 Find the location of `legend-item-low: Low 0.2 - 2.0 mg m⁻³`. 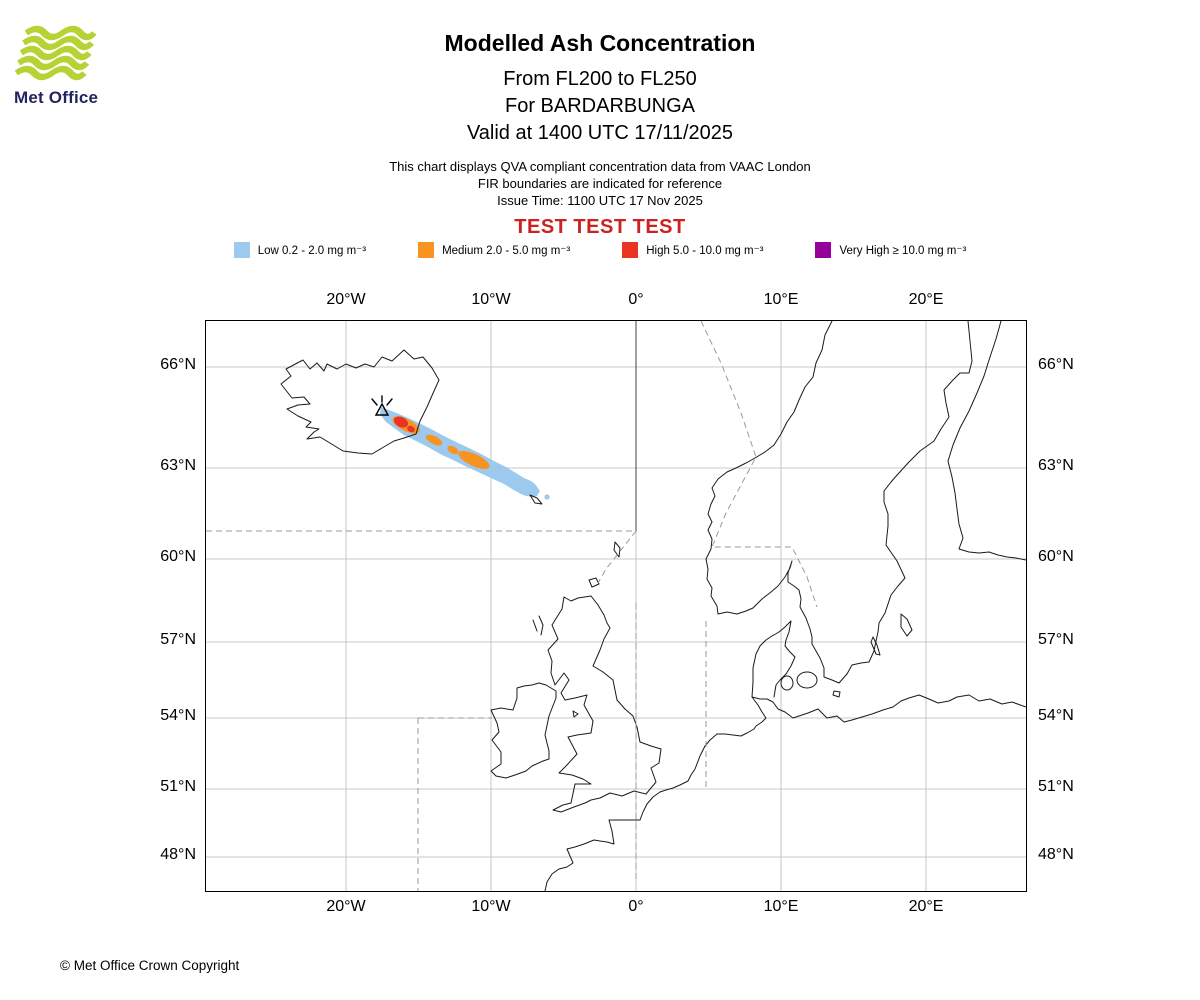

legend-item-low: Low 0.2 - 2.0 mg m⁻³ is located at coordinates (300, 250).